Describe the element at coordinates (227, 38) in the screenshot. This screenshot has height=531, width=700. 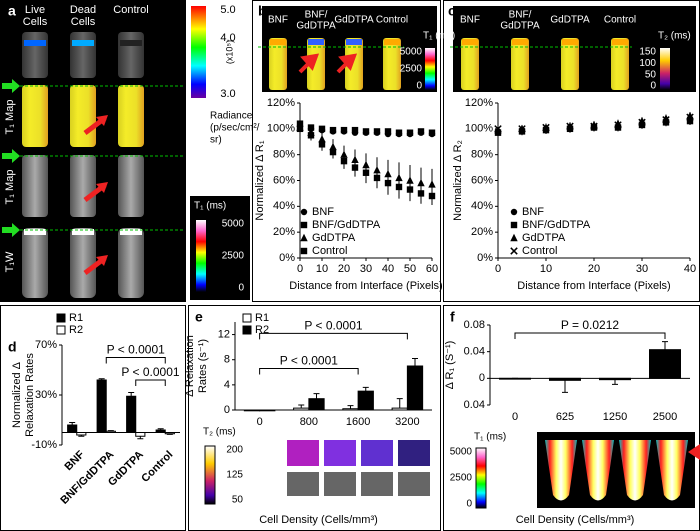
I see `colorbar-tick: 4.0` at that location.